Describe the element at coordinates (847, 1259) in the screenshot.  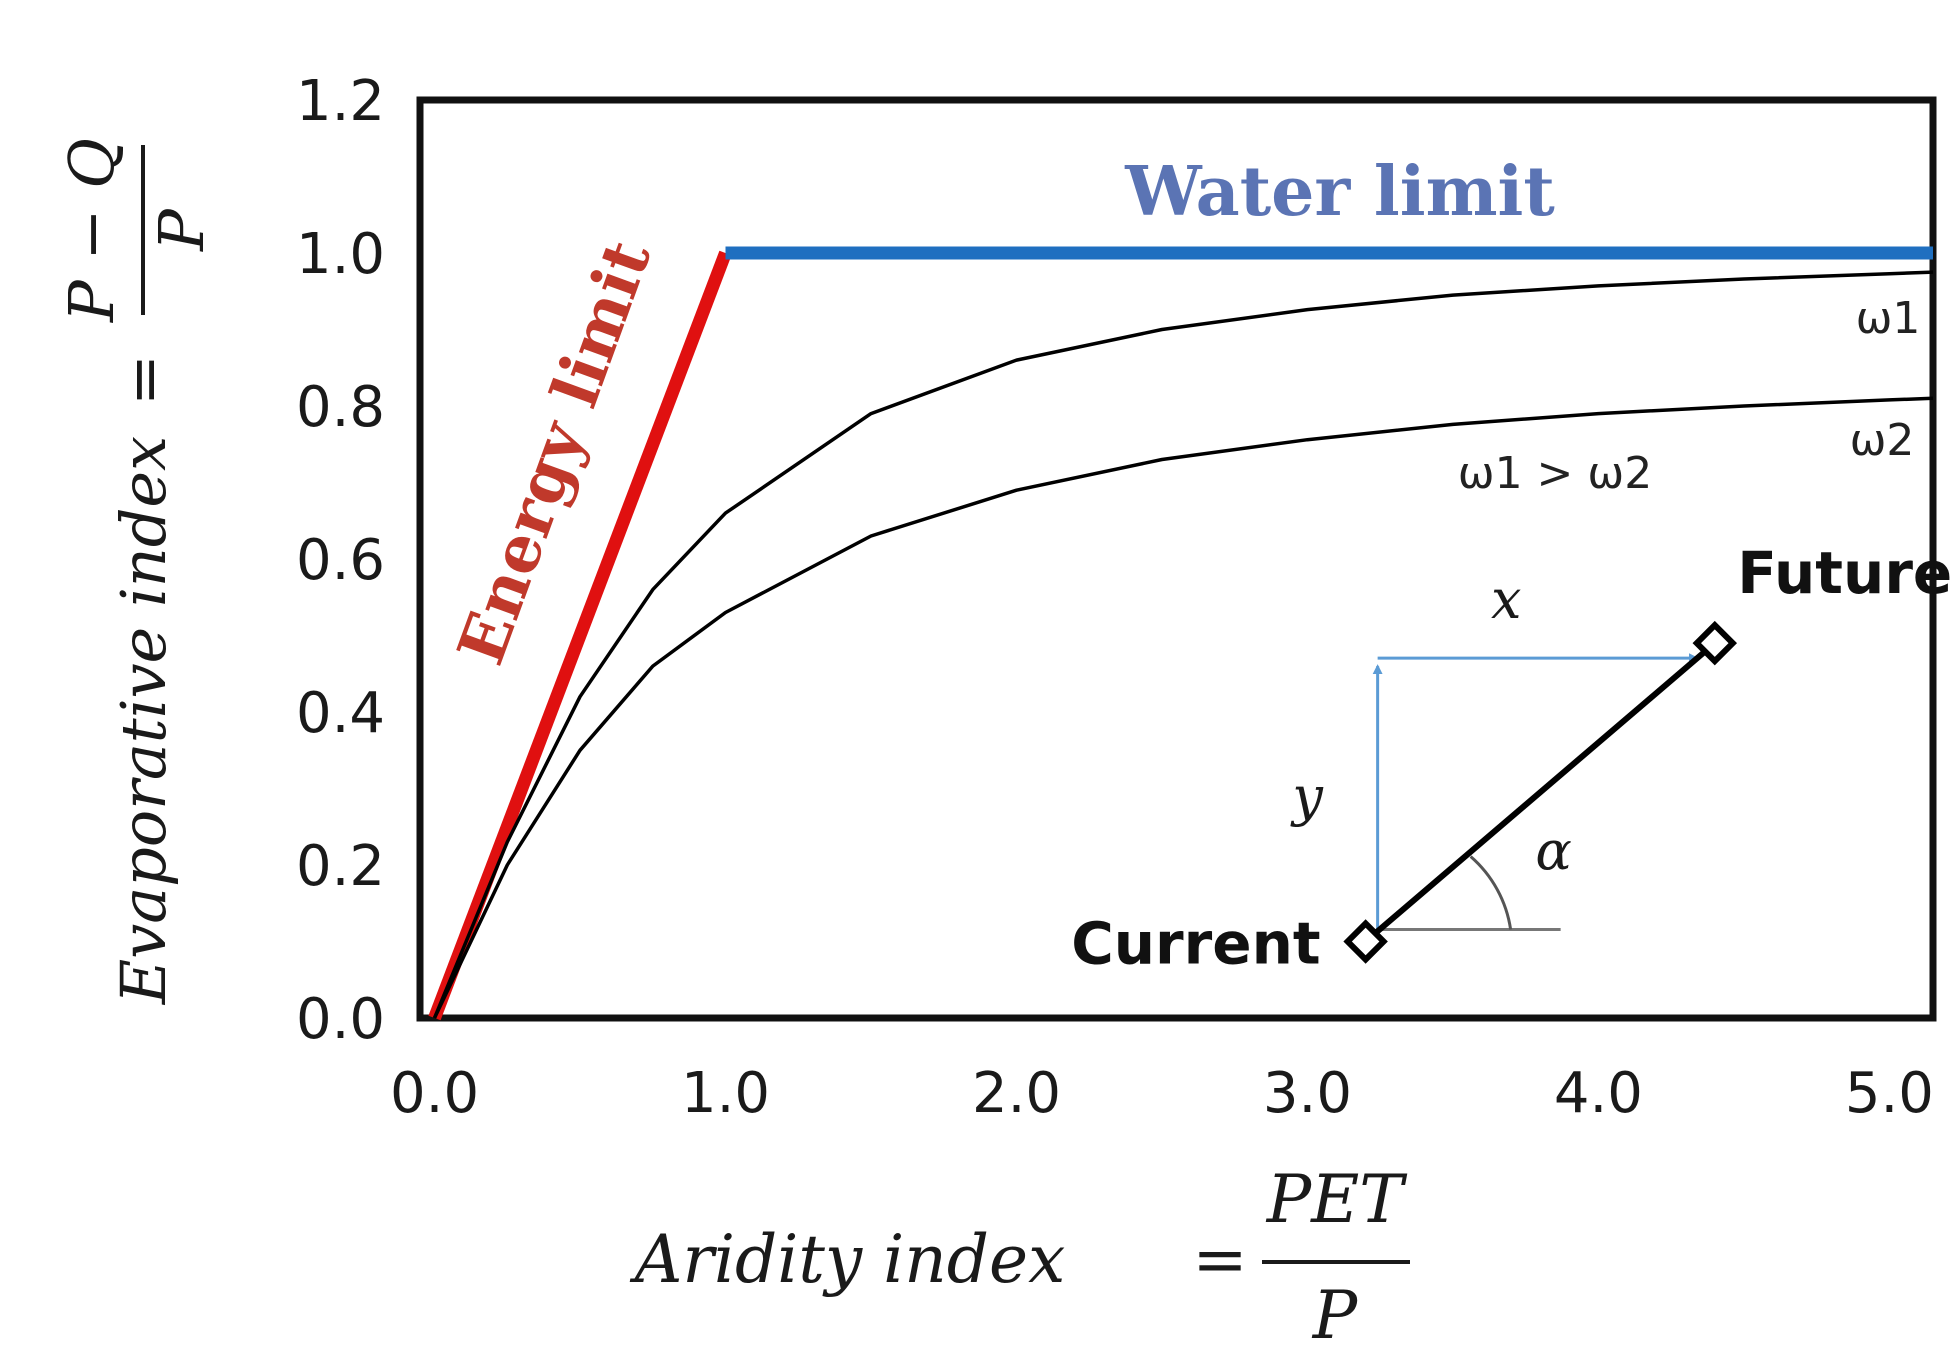
I see `x-axis-label-lhs: Aridity index` at that location.